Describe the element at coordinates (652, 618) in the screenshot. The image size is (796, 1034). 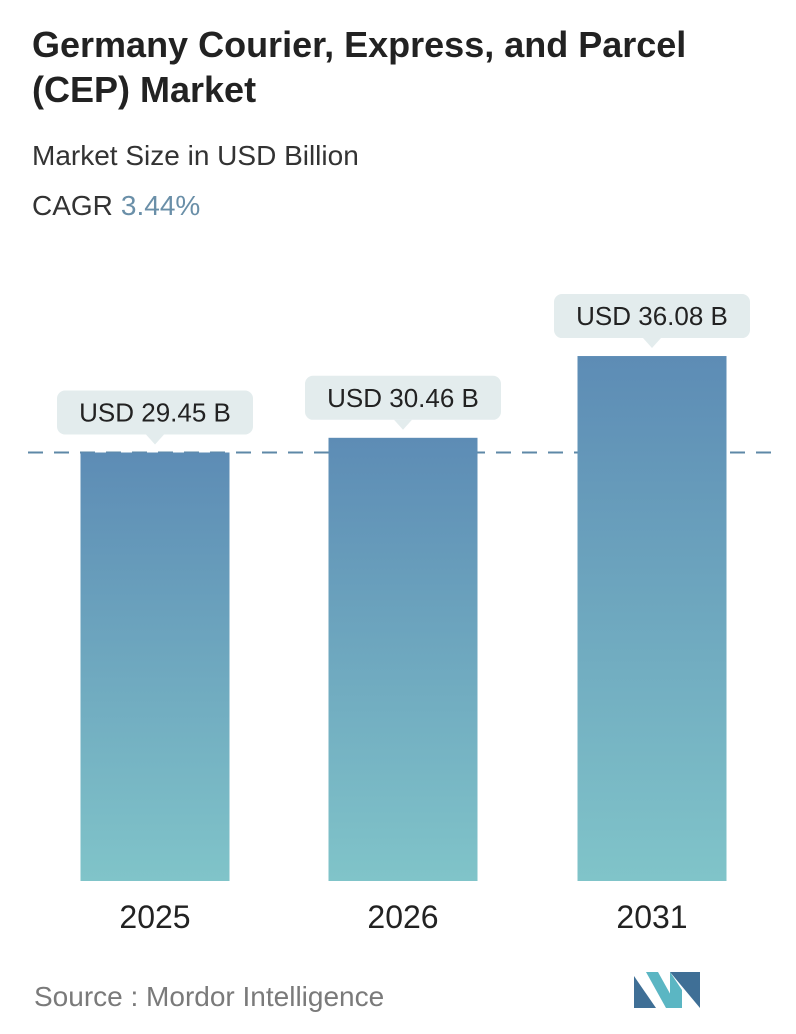
I see `bar-2031` at that location.